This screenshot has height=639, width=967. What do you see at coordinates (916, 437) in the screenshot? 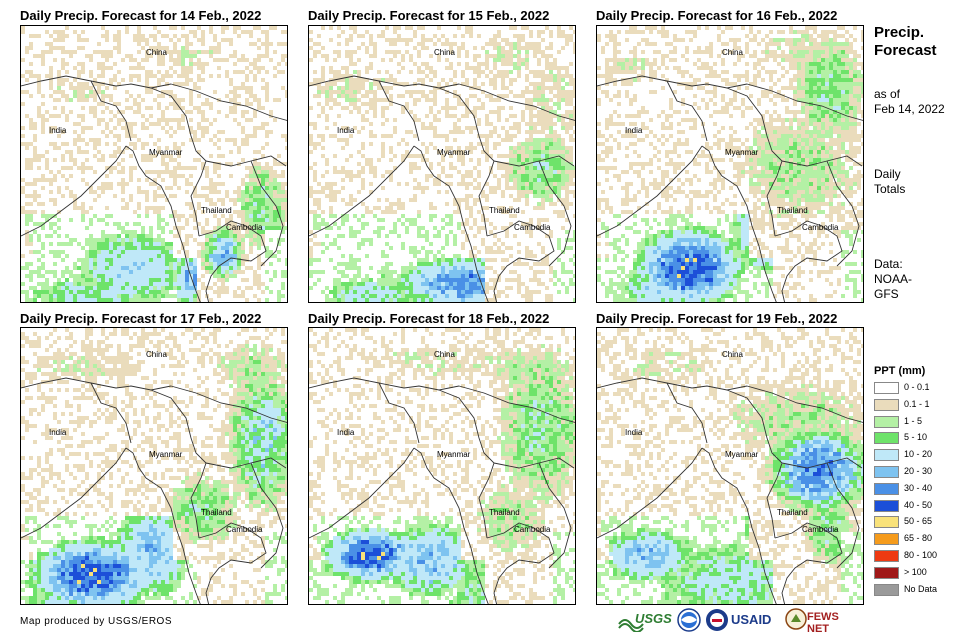
I see `legend-label: 5 - 10` at bounding box center [916, 437].